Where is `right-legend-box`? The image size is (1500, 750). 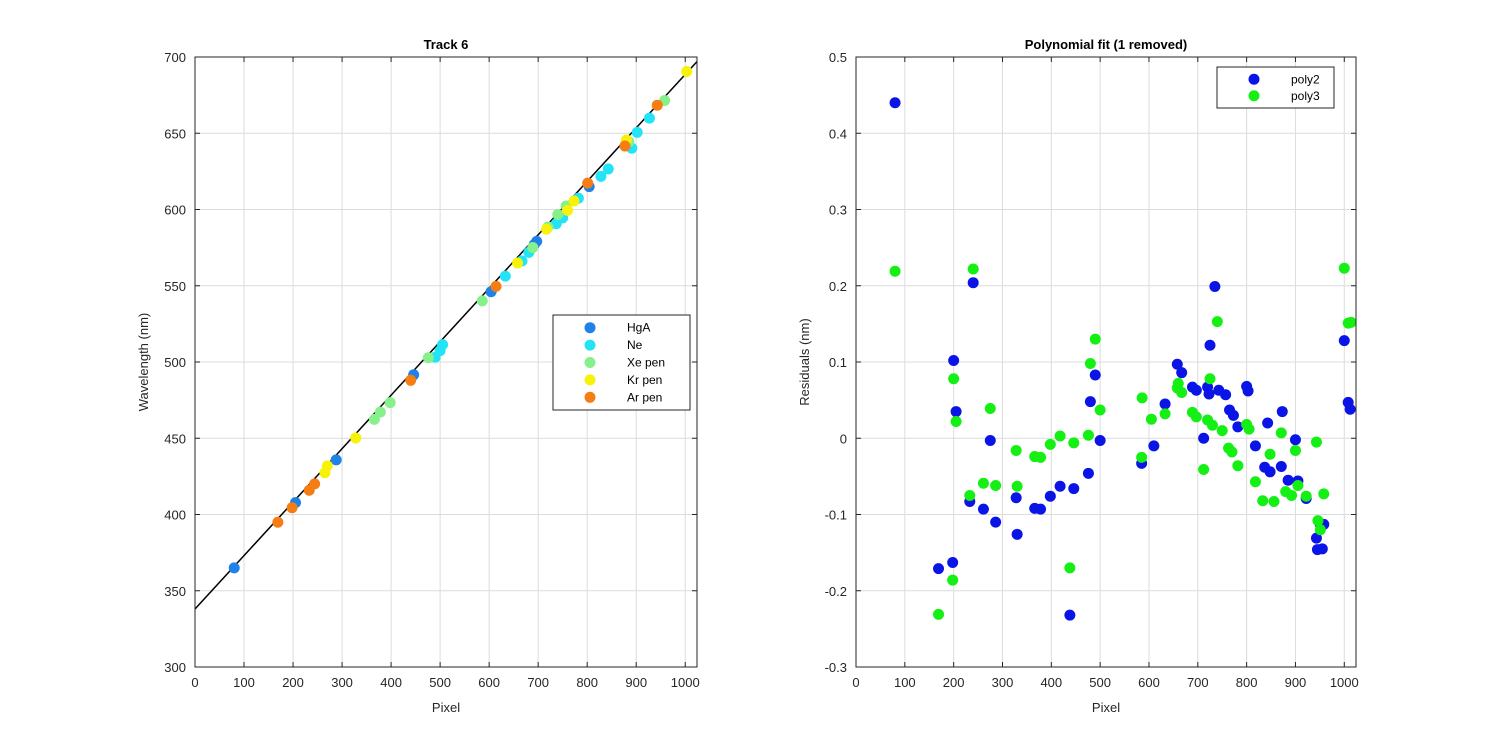
right-legend-box is located at coordinates (1275, 87).